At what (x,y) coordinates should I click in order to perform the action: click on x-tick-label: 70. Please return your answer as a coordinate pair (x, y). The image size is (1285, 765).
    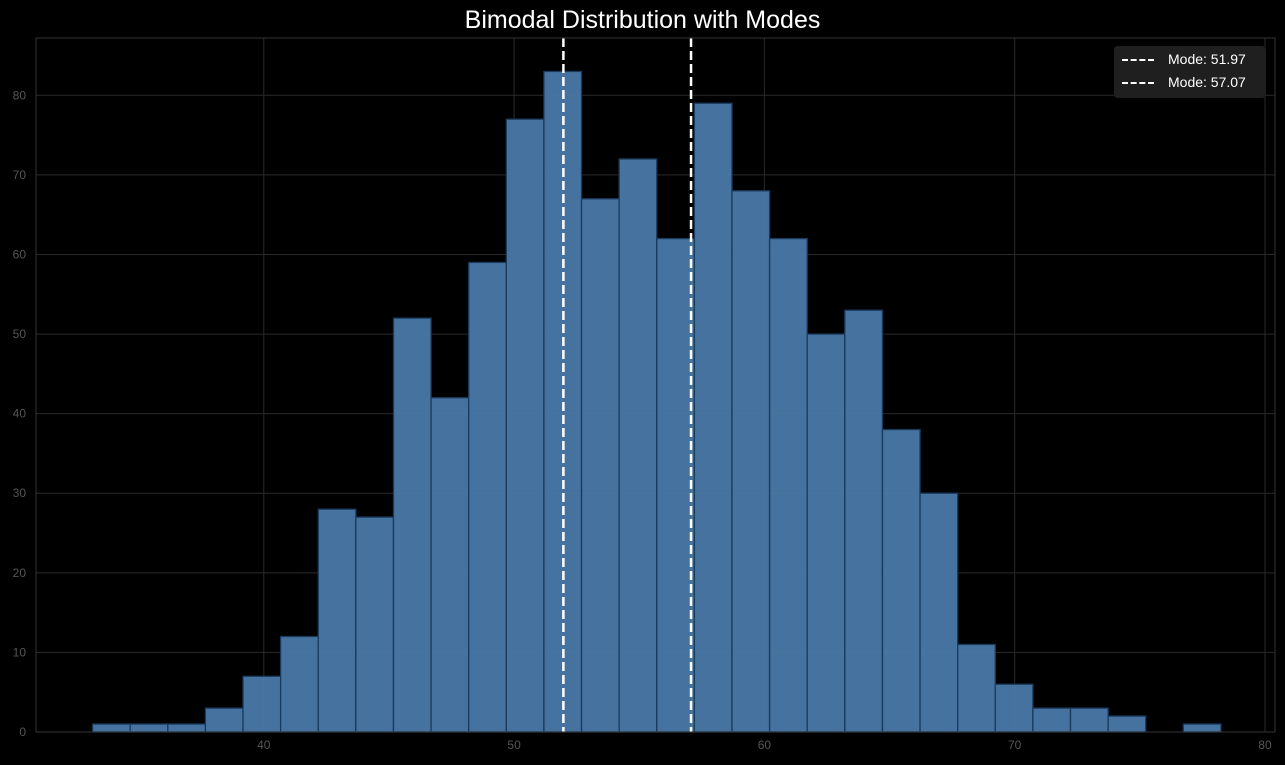
    Looking at the image, I should click on (1015, 745).